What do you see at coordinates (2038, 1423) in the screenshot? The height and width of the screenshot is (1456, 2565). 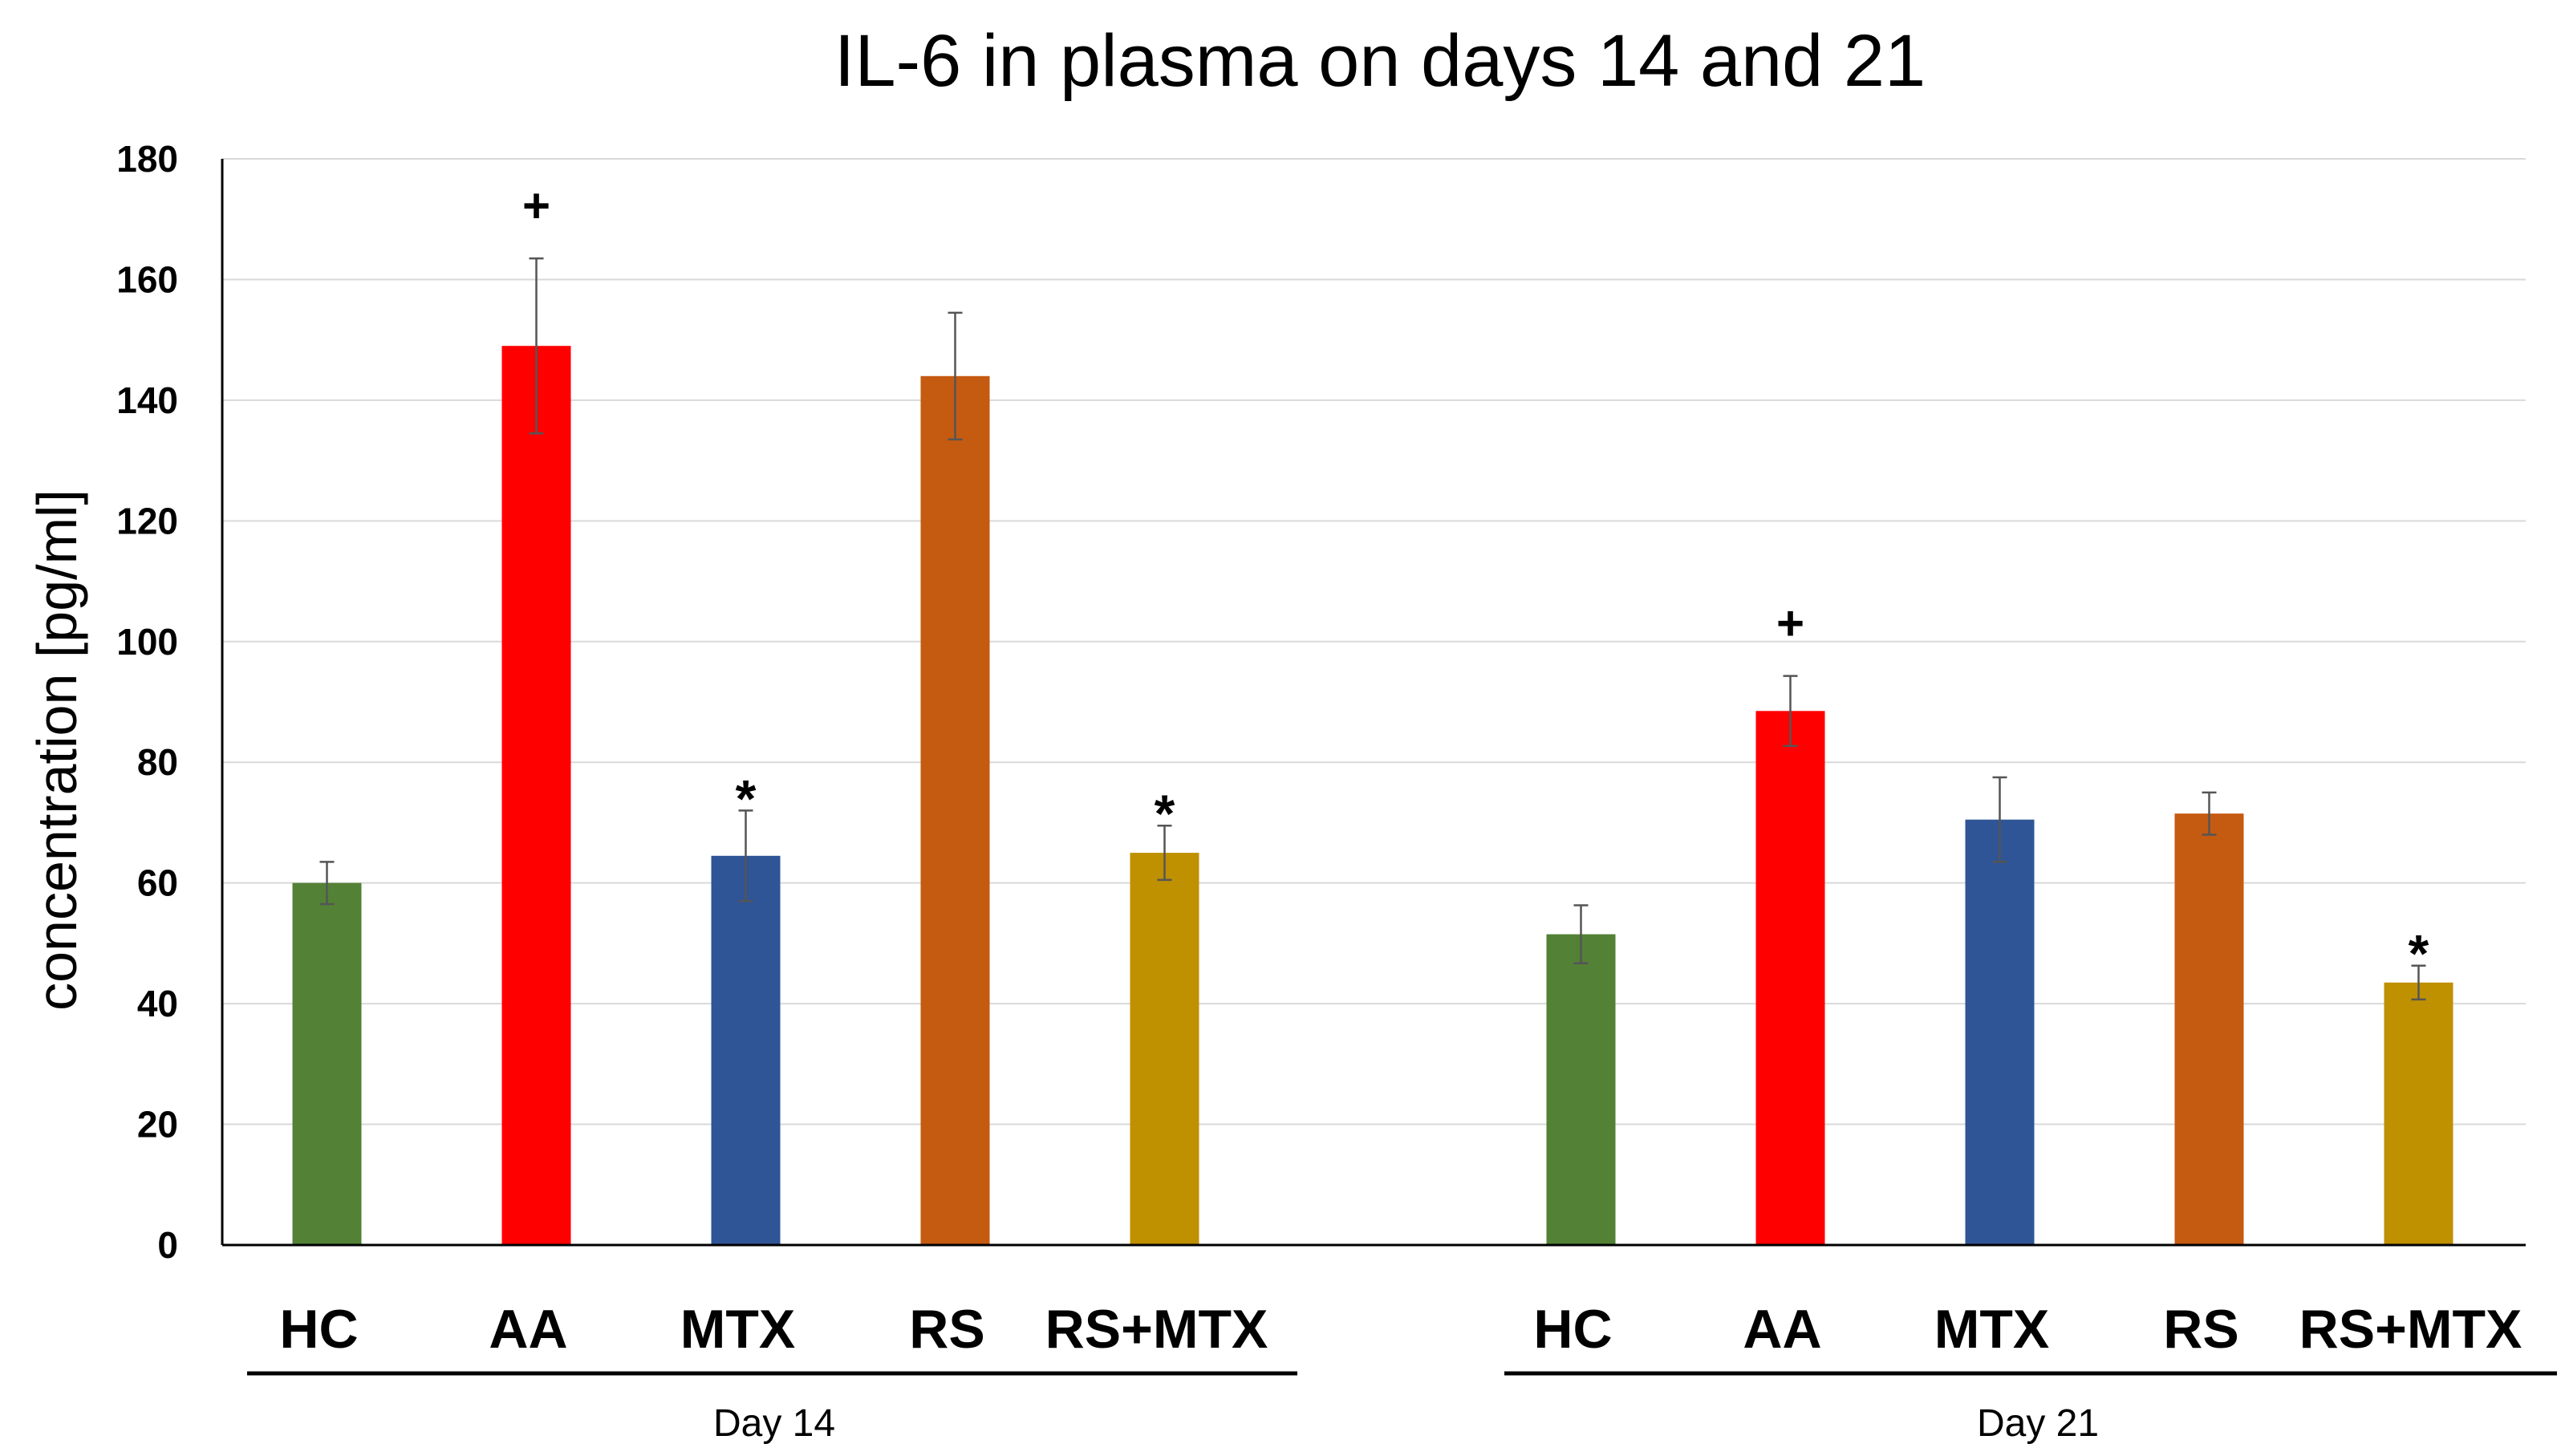 I see `group-label: Day 21` at bounding box center [2038, 1423].